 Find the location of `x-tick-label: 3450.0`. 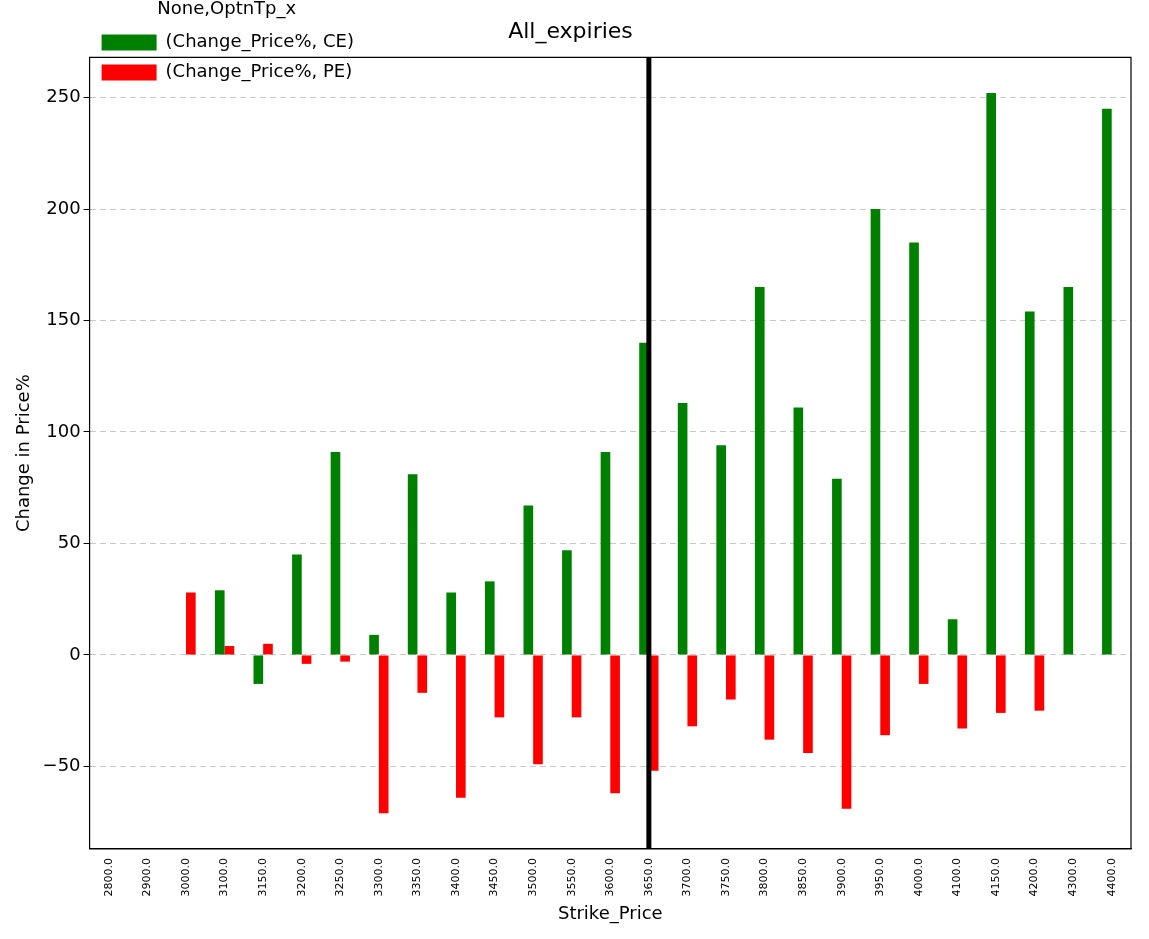

x-tick-label: 3450.0 is located at coordinates (494, 877).